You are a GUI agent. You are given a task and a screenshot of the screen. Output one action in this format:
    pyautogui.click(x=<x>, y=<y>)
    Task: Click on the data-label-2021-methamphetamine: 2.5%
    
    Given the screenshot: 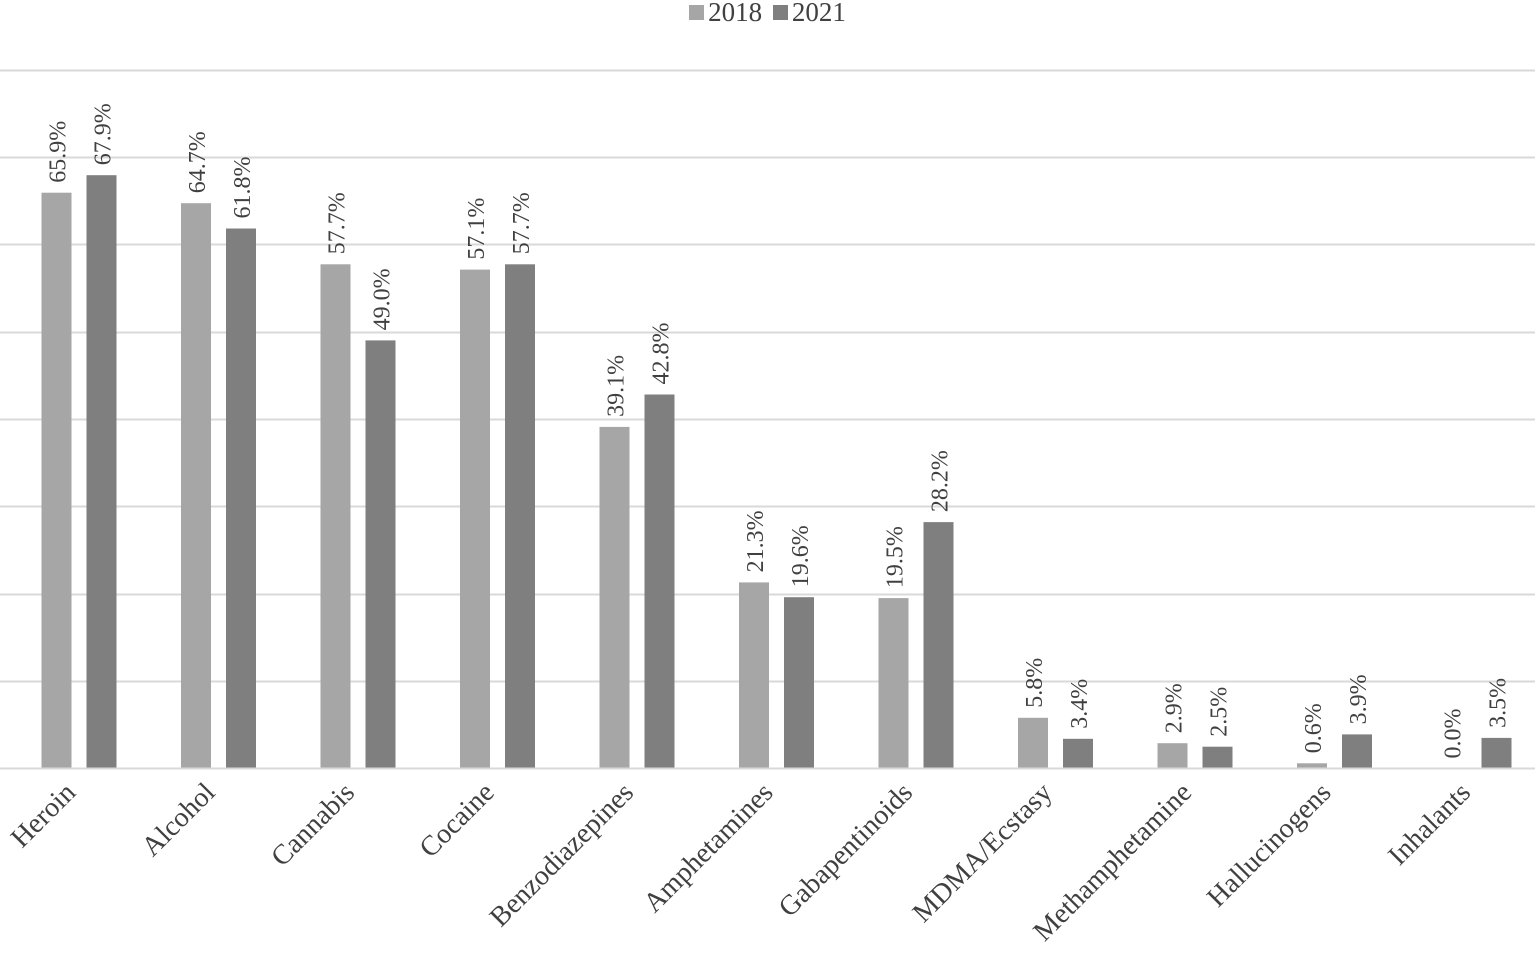 What is the action you would take?
    pyautogui.click(x=1220, y=712)
    